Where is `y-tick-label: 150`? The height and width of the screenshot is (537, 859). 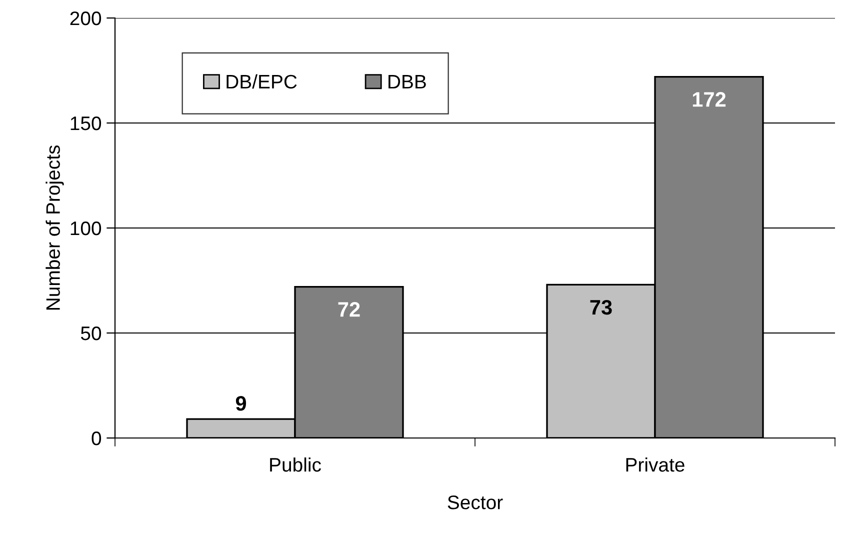
y-tick-label: 150 is located at coordinates (86, 123).